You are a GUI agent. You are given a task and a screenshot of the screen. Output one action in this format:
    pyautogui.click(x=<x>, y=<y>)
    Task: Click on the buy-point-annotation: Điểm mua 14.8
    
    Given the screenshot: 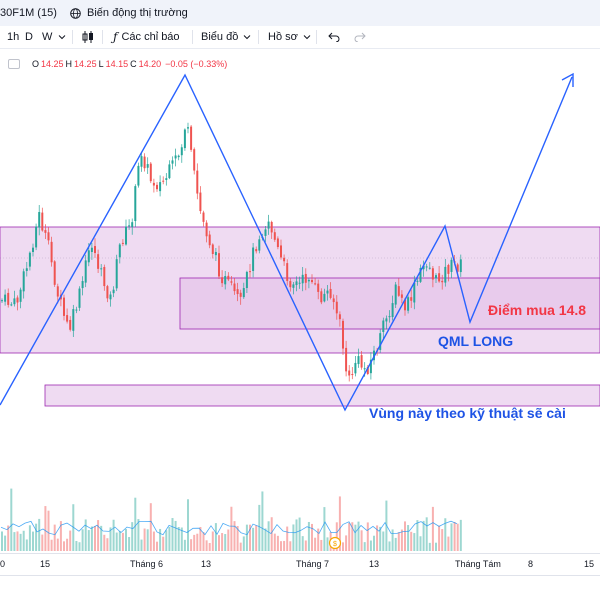 What is the action you would take?
    pyautogui.click(x=537, y=310)
    